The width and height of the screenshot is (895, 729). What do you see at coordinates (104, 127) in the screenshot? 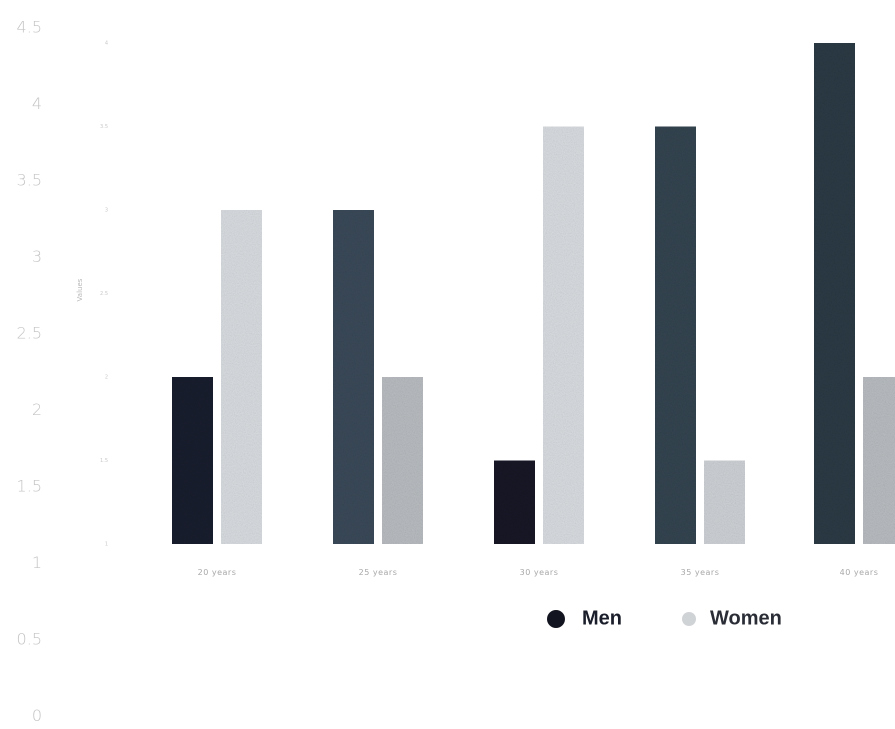
I see `inner-y-tick-label: 3.5` at bounding box center [104, 127].